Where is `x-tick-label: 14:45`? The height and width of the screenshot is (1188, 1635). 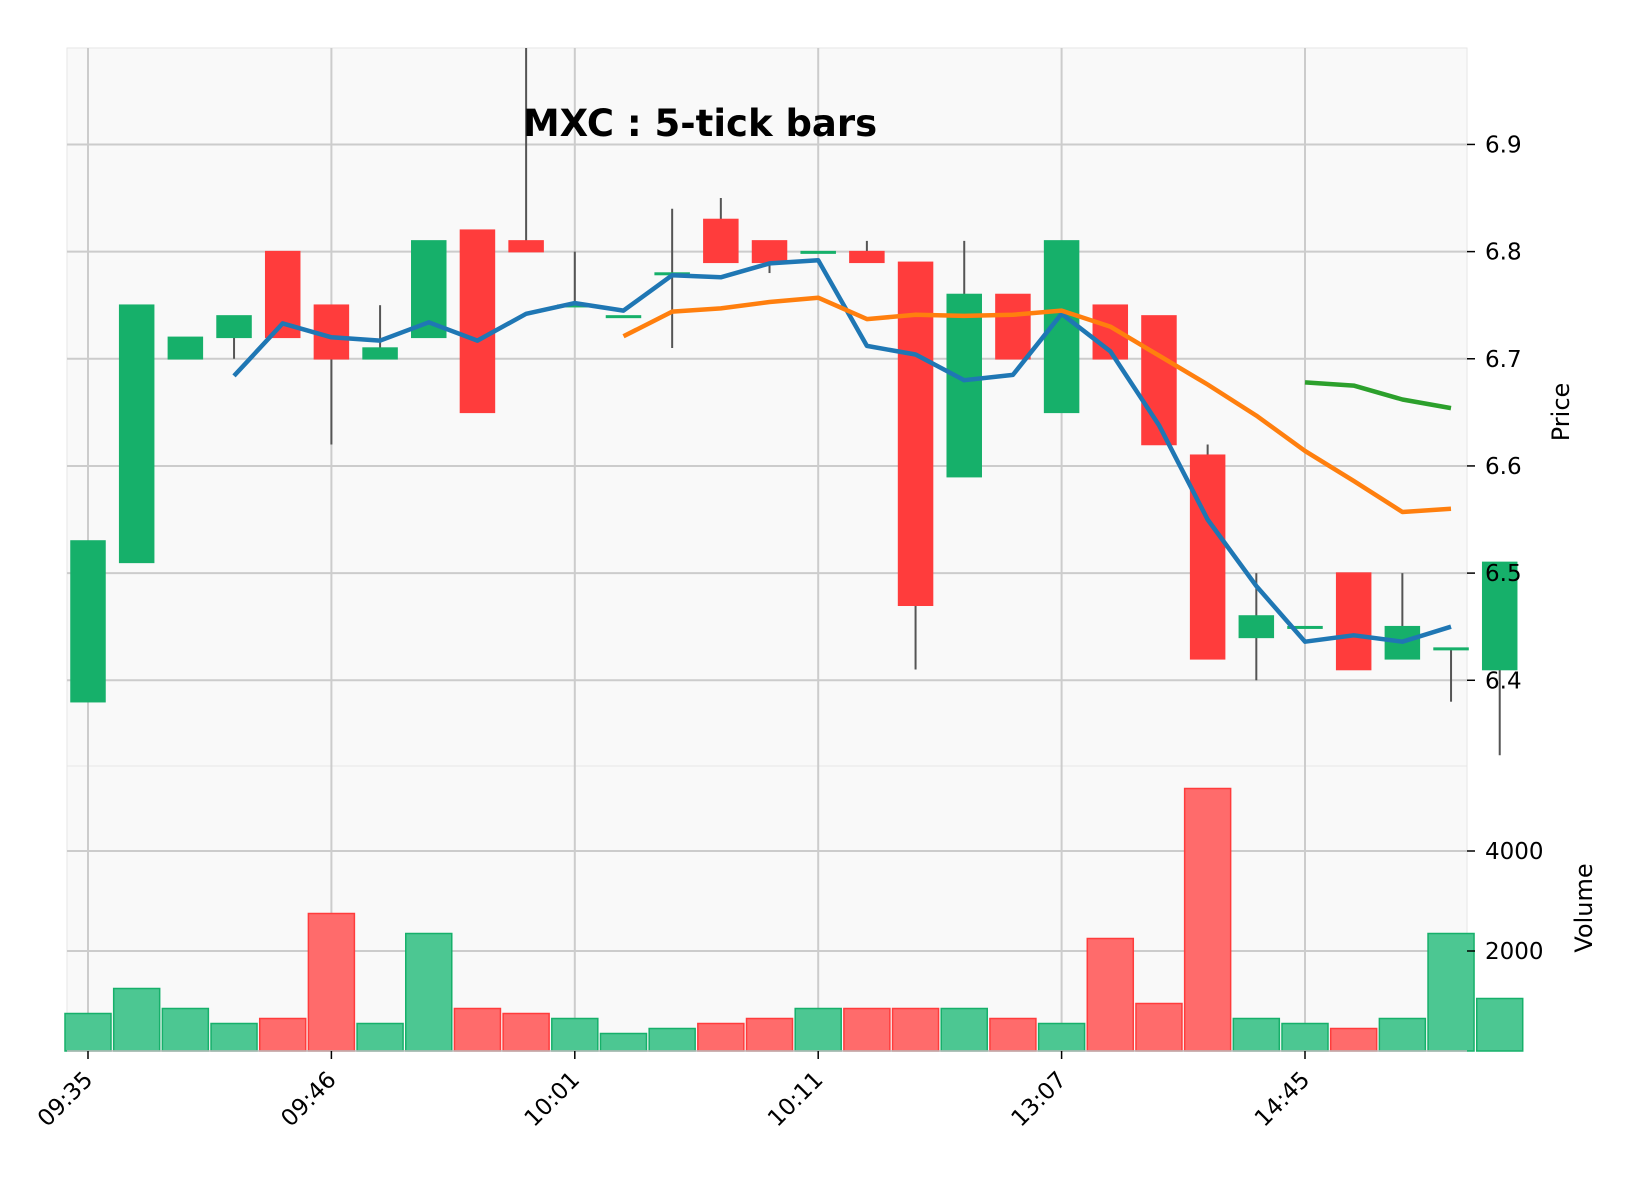
x-tick-label: 14:45 is located at coordinates (1282, 1099).